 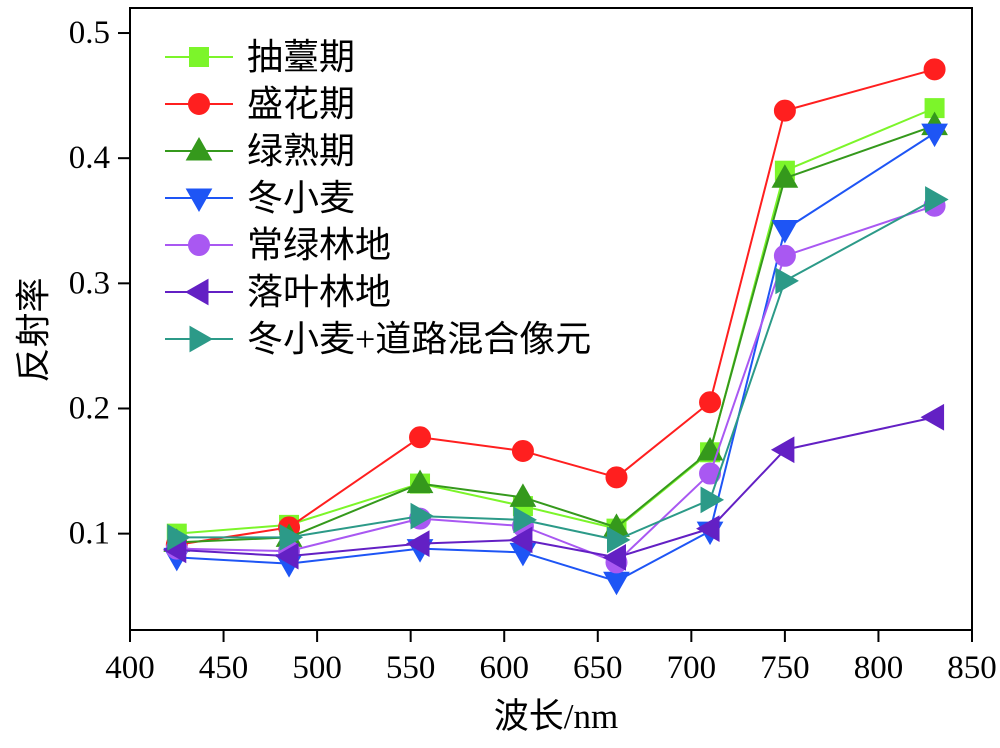 What do you see at coordinates (319, 245) in the screenshot?
I see `legend-label: 常绿林地` at bounding box center [319, 245].